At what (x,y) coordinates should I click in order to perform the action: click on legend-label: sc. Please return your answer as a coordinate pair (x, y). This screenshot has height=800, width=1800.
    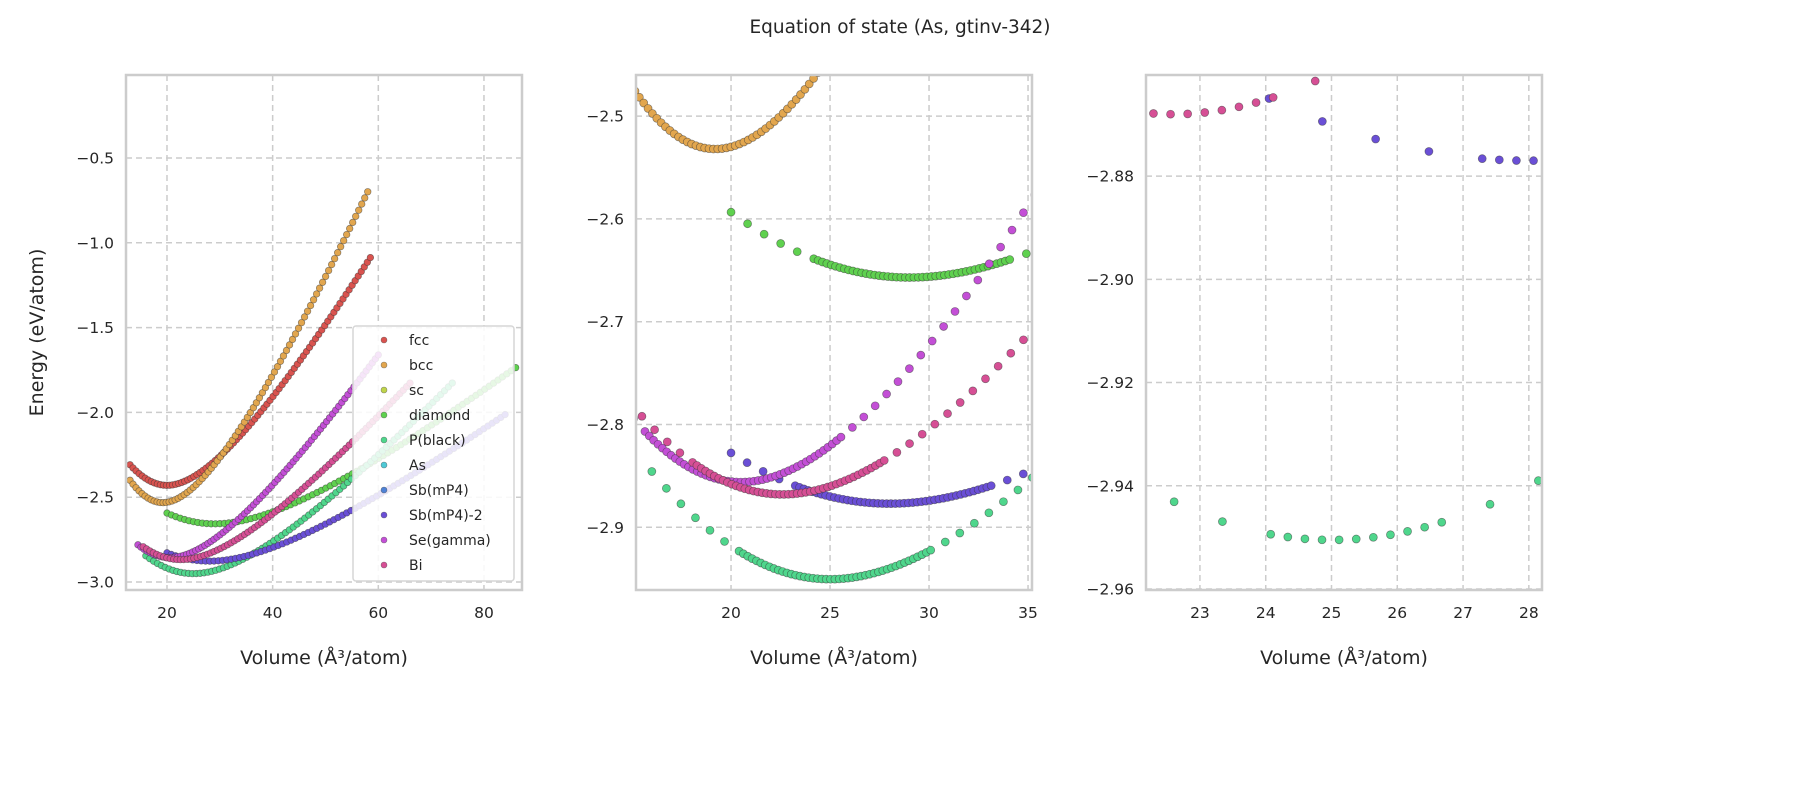
    Looking at the image, I should click on (416, 391).